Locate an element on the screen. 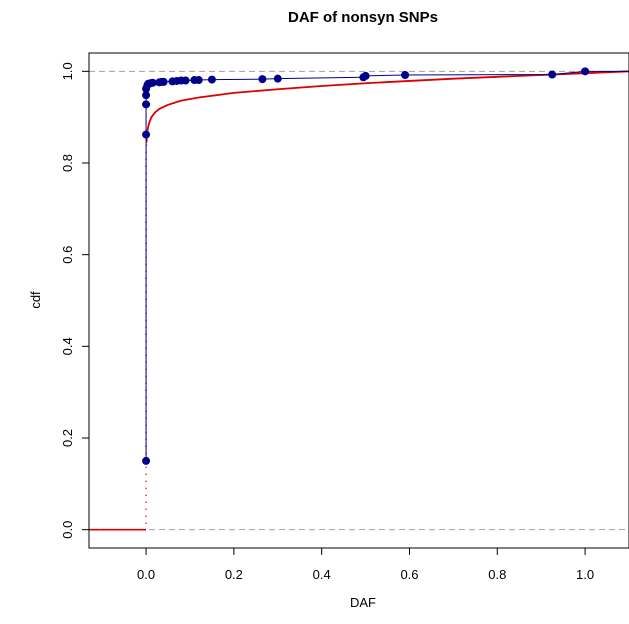  x-tick-label: 0.4 is located at coordinates (322, 574).